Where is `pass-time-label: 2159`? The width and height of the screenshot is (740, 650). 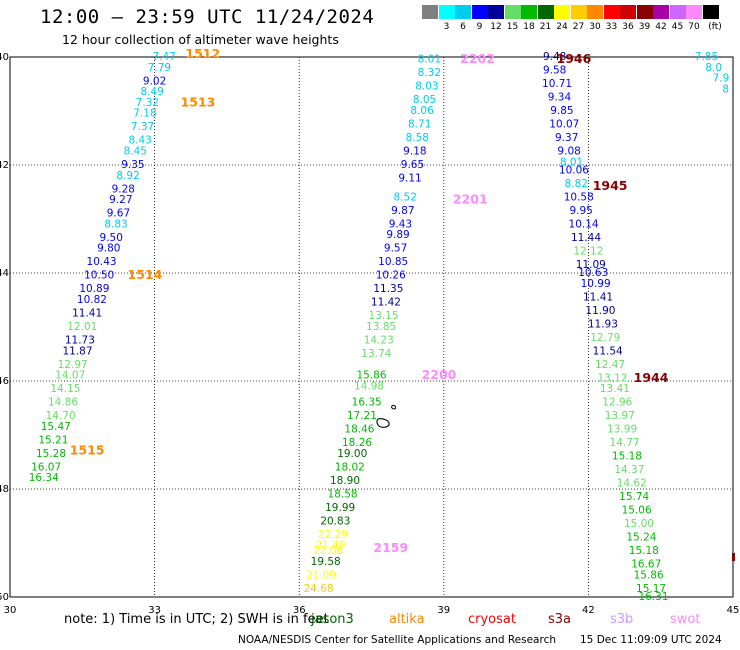 pass-time-label: 2159 is located at coordinates (390, 547).